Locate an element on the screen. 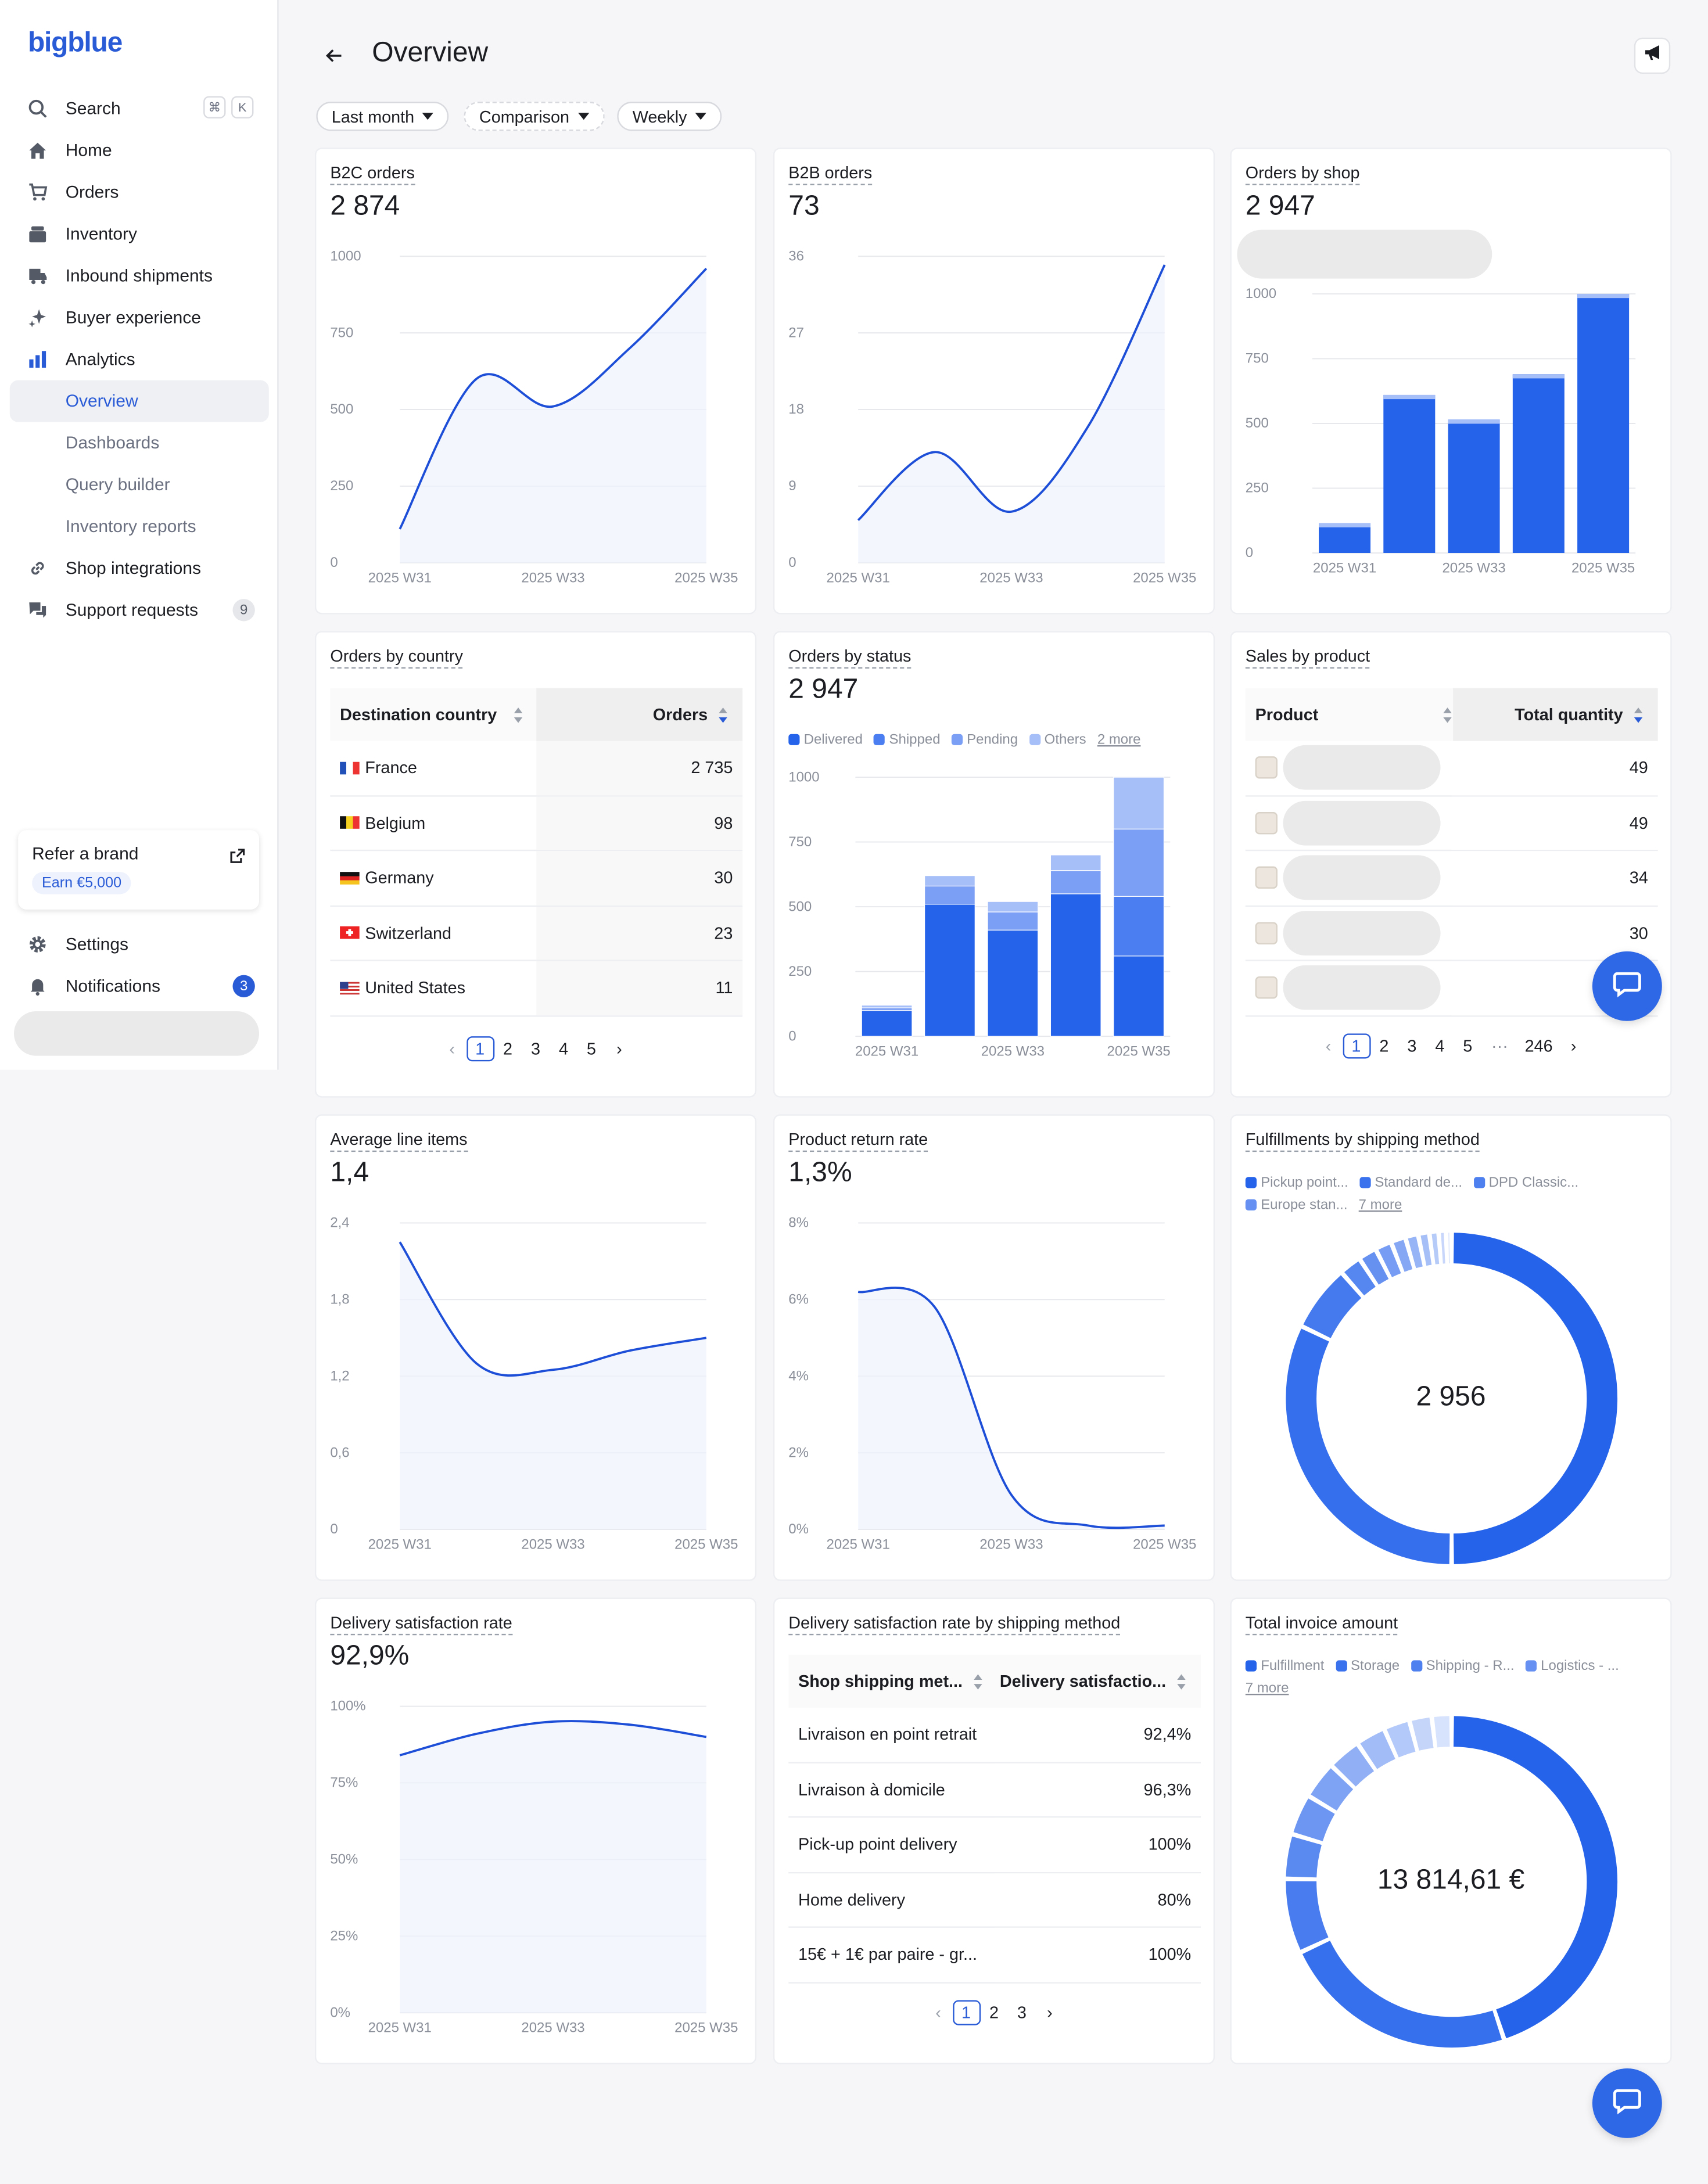 The width and height of the screenshot is (1708, 2184). product-header: Product is located at coordinates (1349, 714).